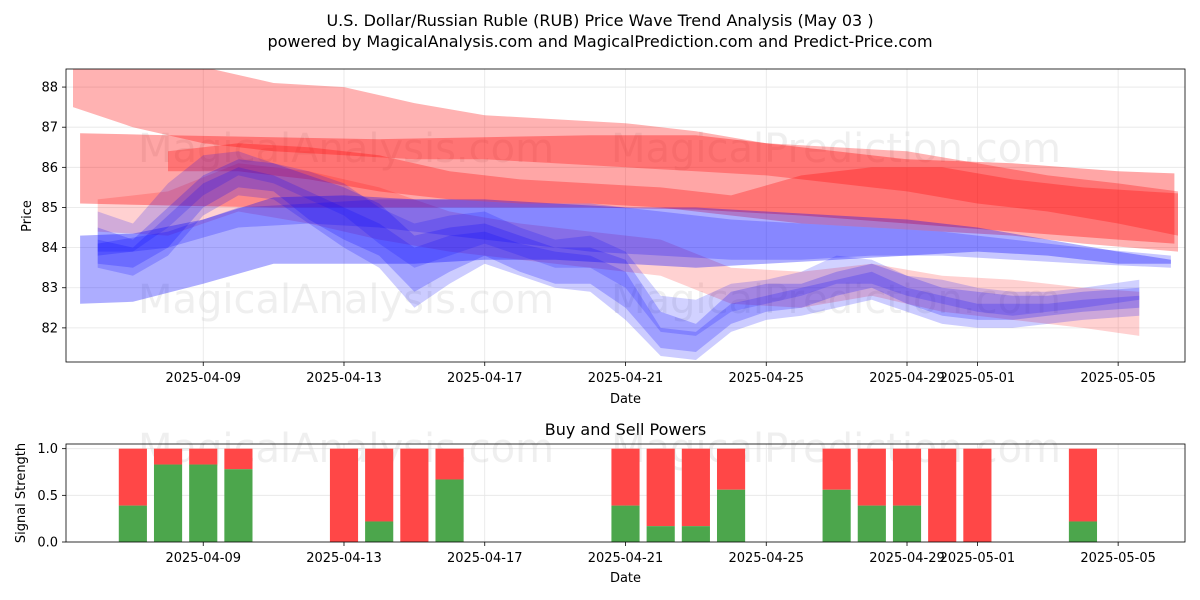 The height and width of the screenshot is (600, 1200). What do you see at coordinates (907, 558) in the screenshot?
I see `signal-x-tick-label: 2025-04-29` at bounding box center [907, 558].